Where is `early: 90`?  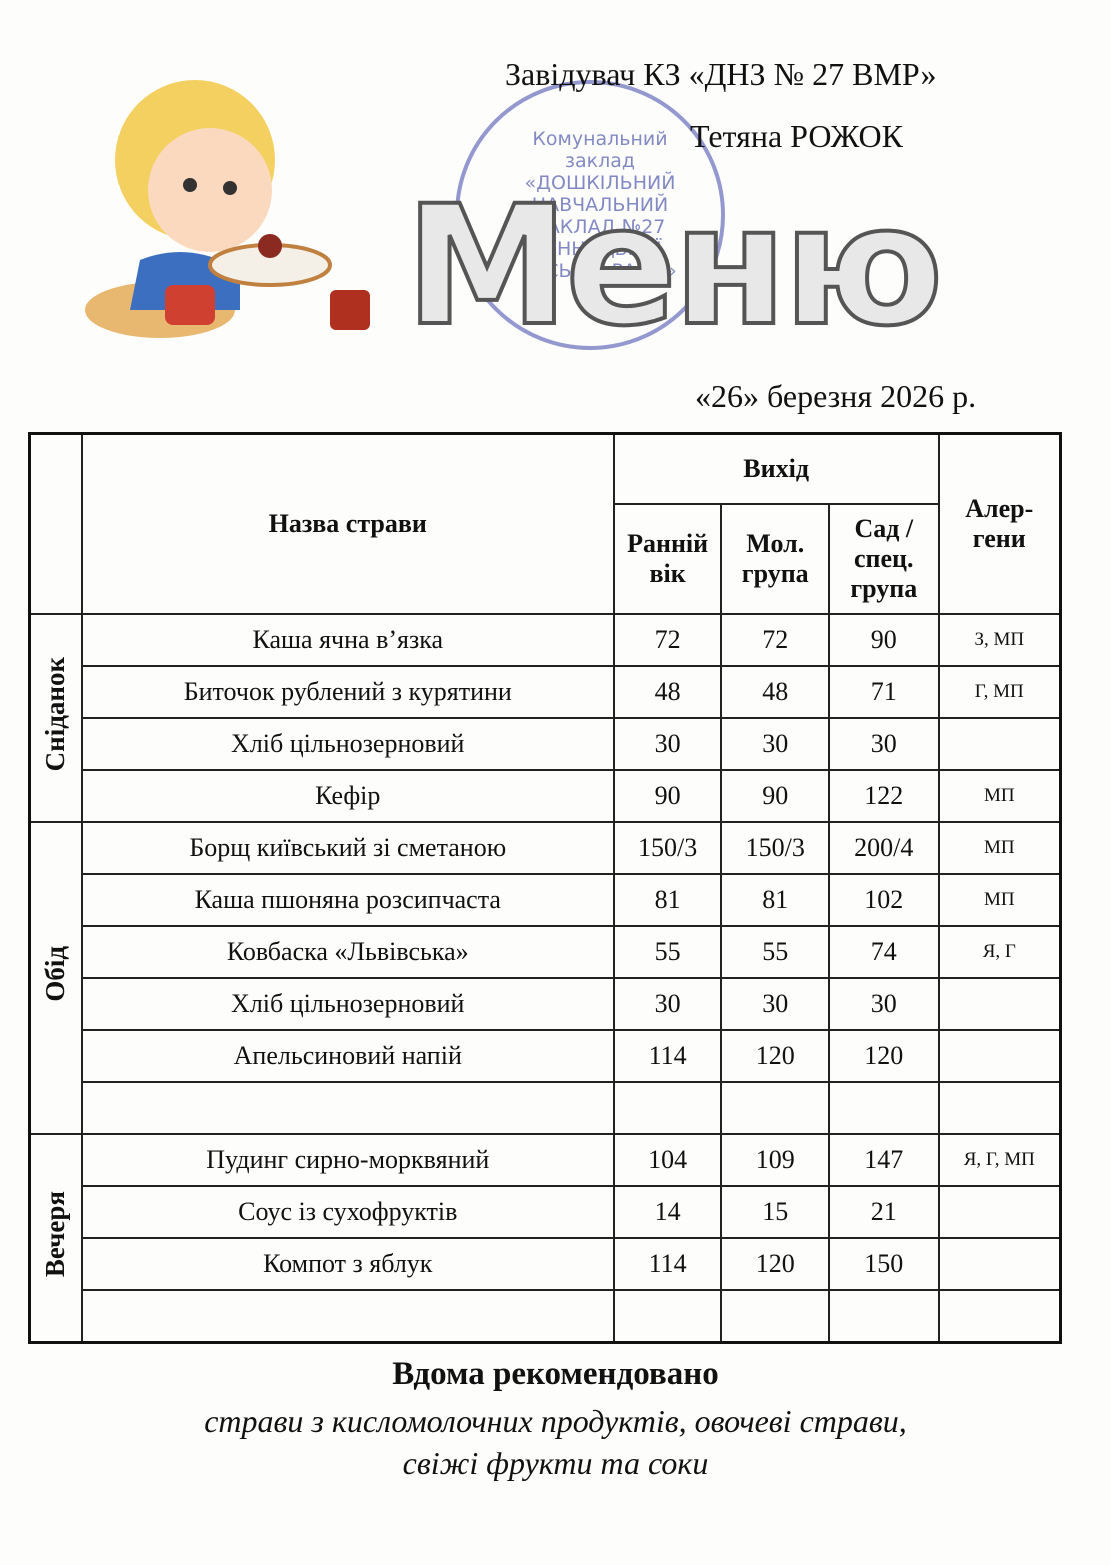 early: 90 is located at coordinates (667, 795).